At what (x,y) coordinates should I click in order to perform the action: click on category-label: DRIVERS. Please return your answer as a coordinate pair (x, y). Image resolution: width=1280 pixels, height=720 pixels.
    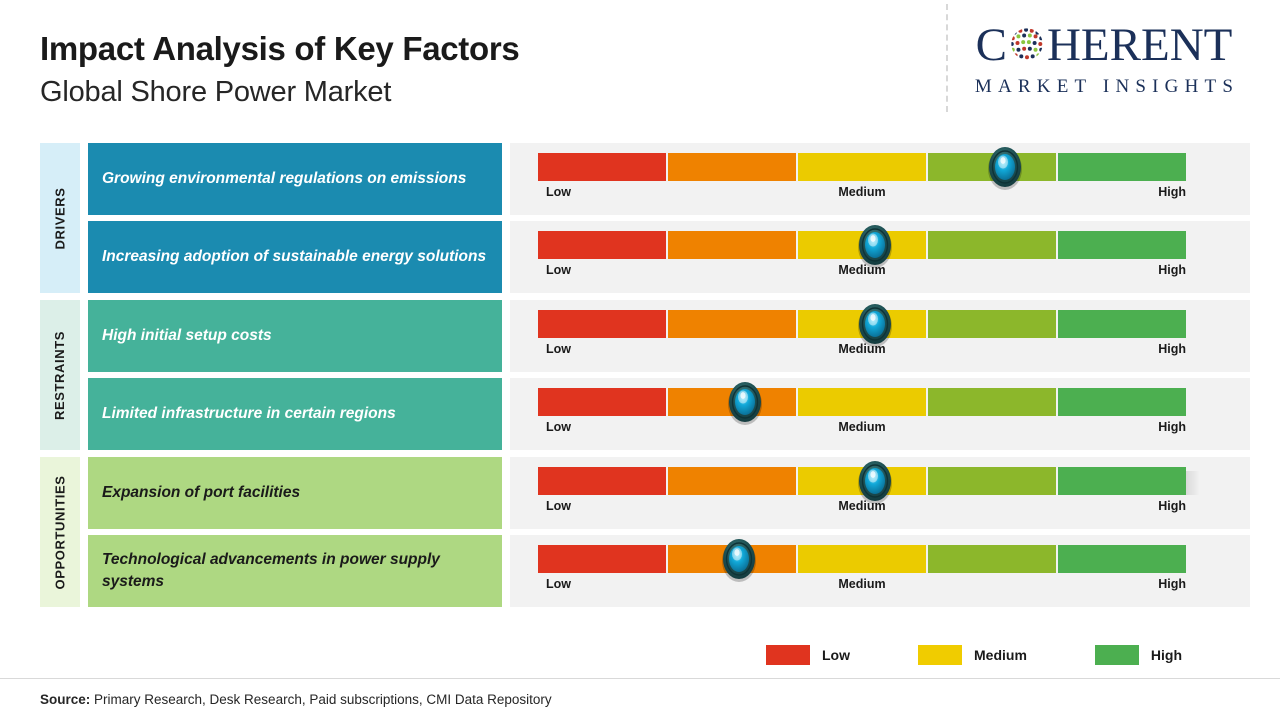
    Looking at the image, I should click on (60, 218).